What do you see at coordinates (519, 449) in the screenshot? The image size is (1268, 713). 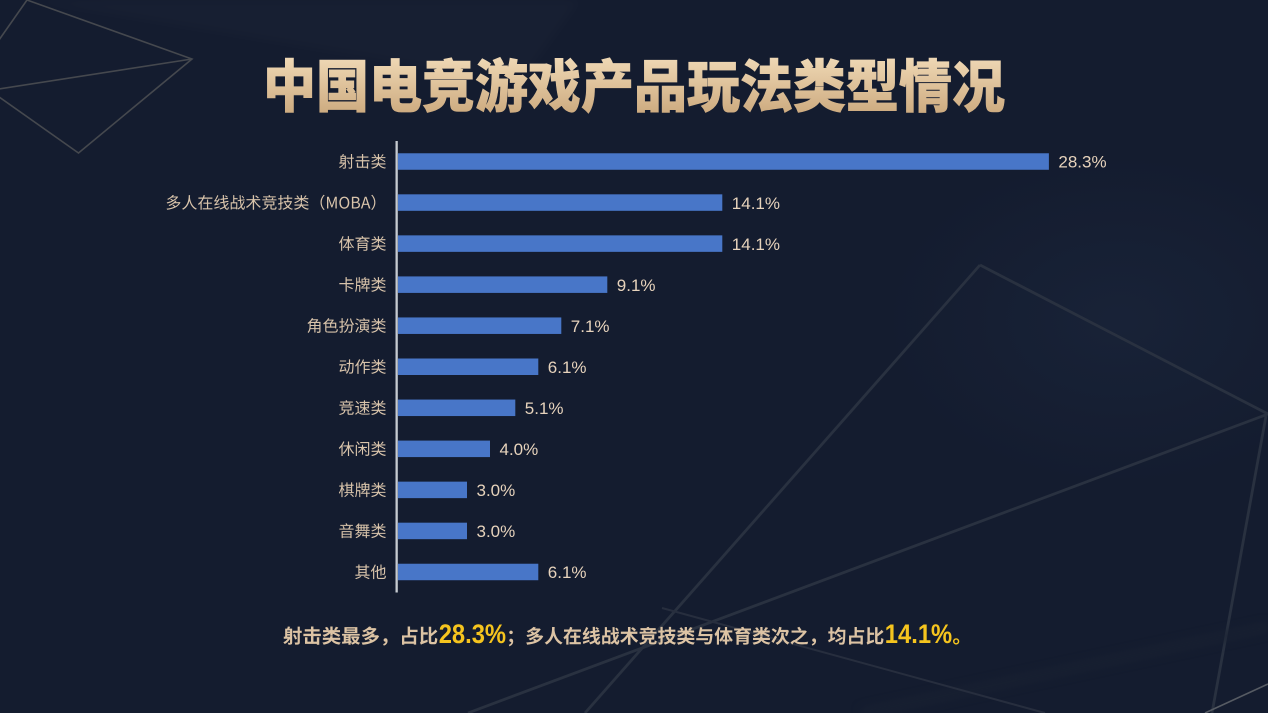 I see `svg-text: 4.0%` at bounding box center [519, 449].